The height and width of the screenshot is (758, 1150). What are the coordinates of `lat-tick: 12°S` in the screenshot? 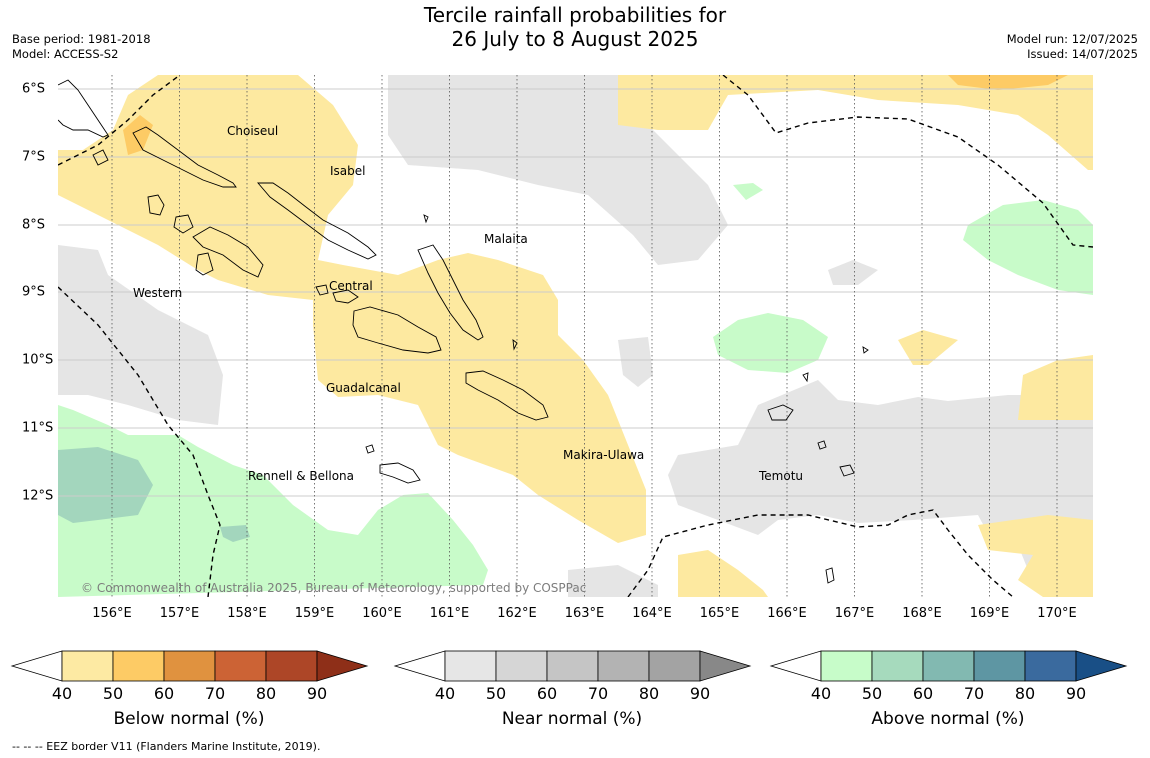 It's located at (38, 496).